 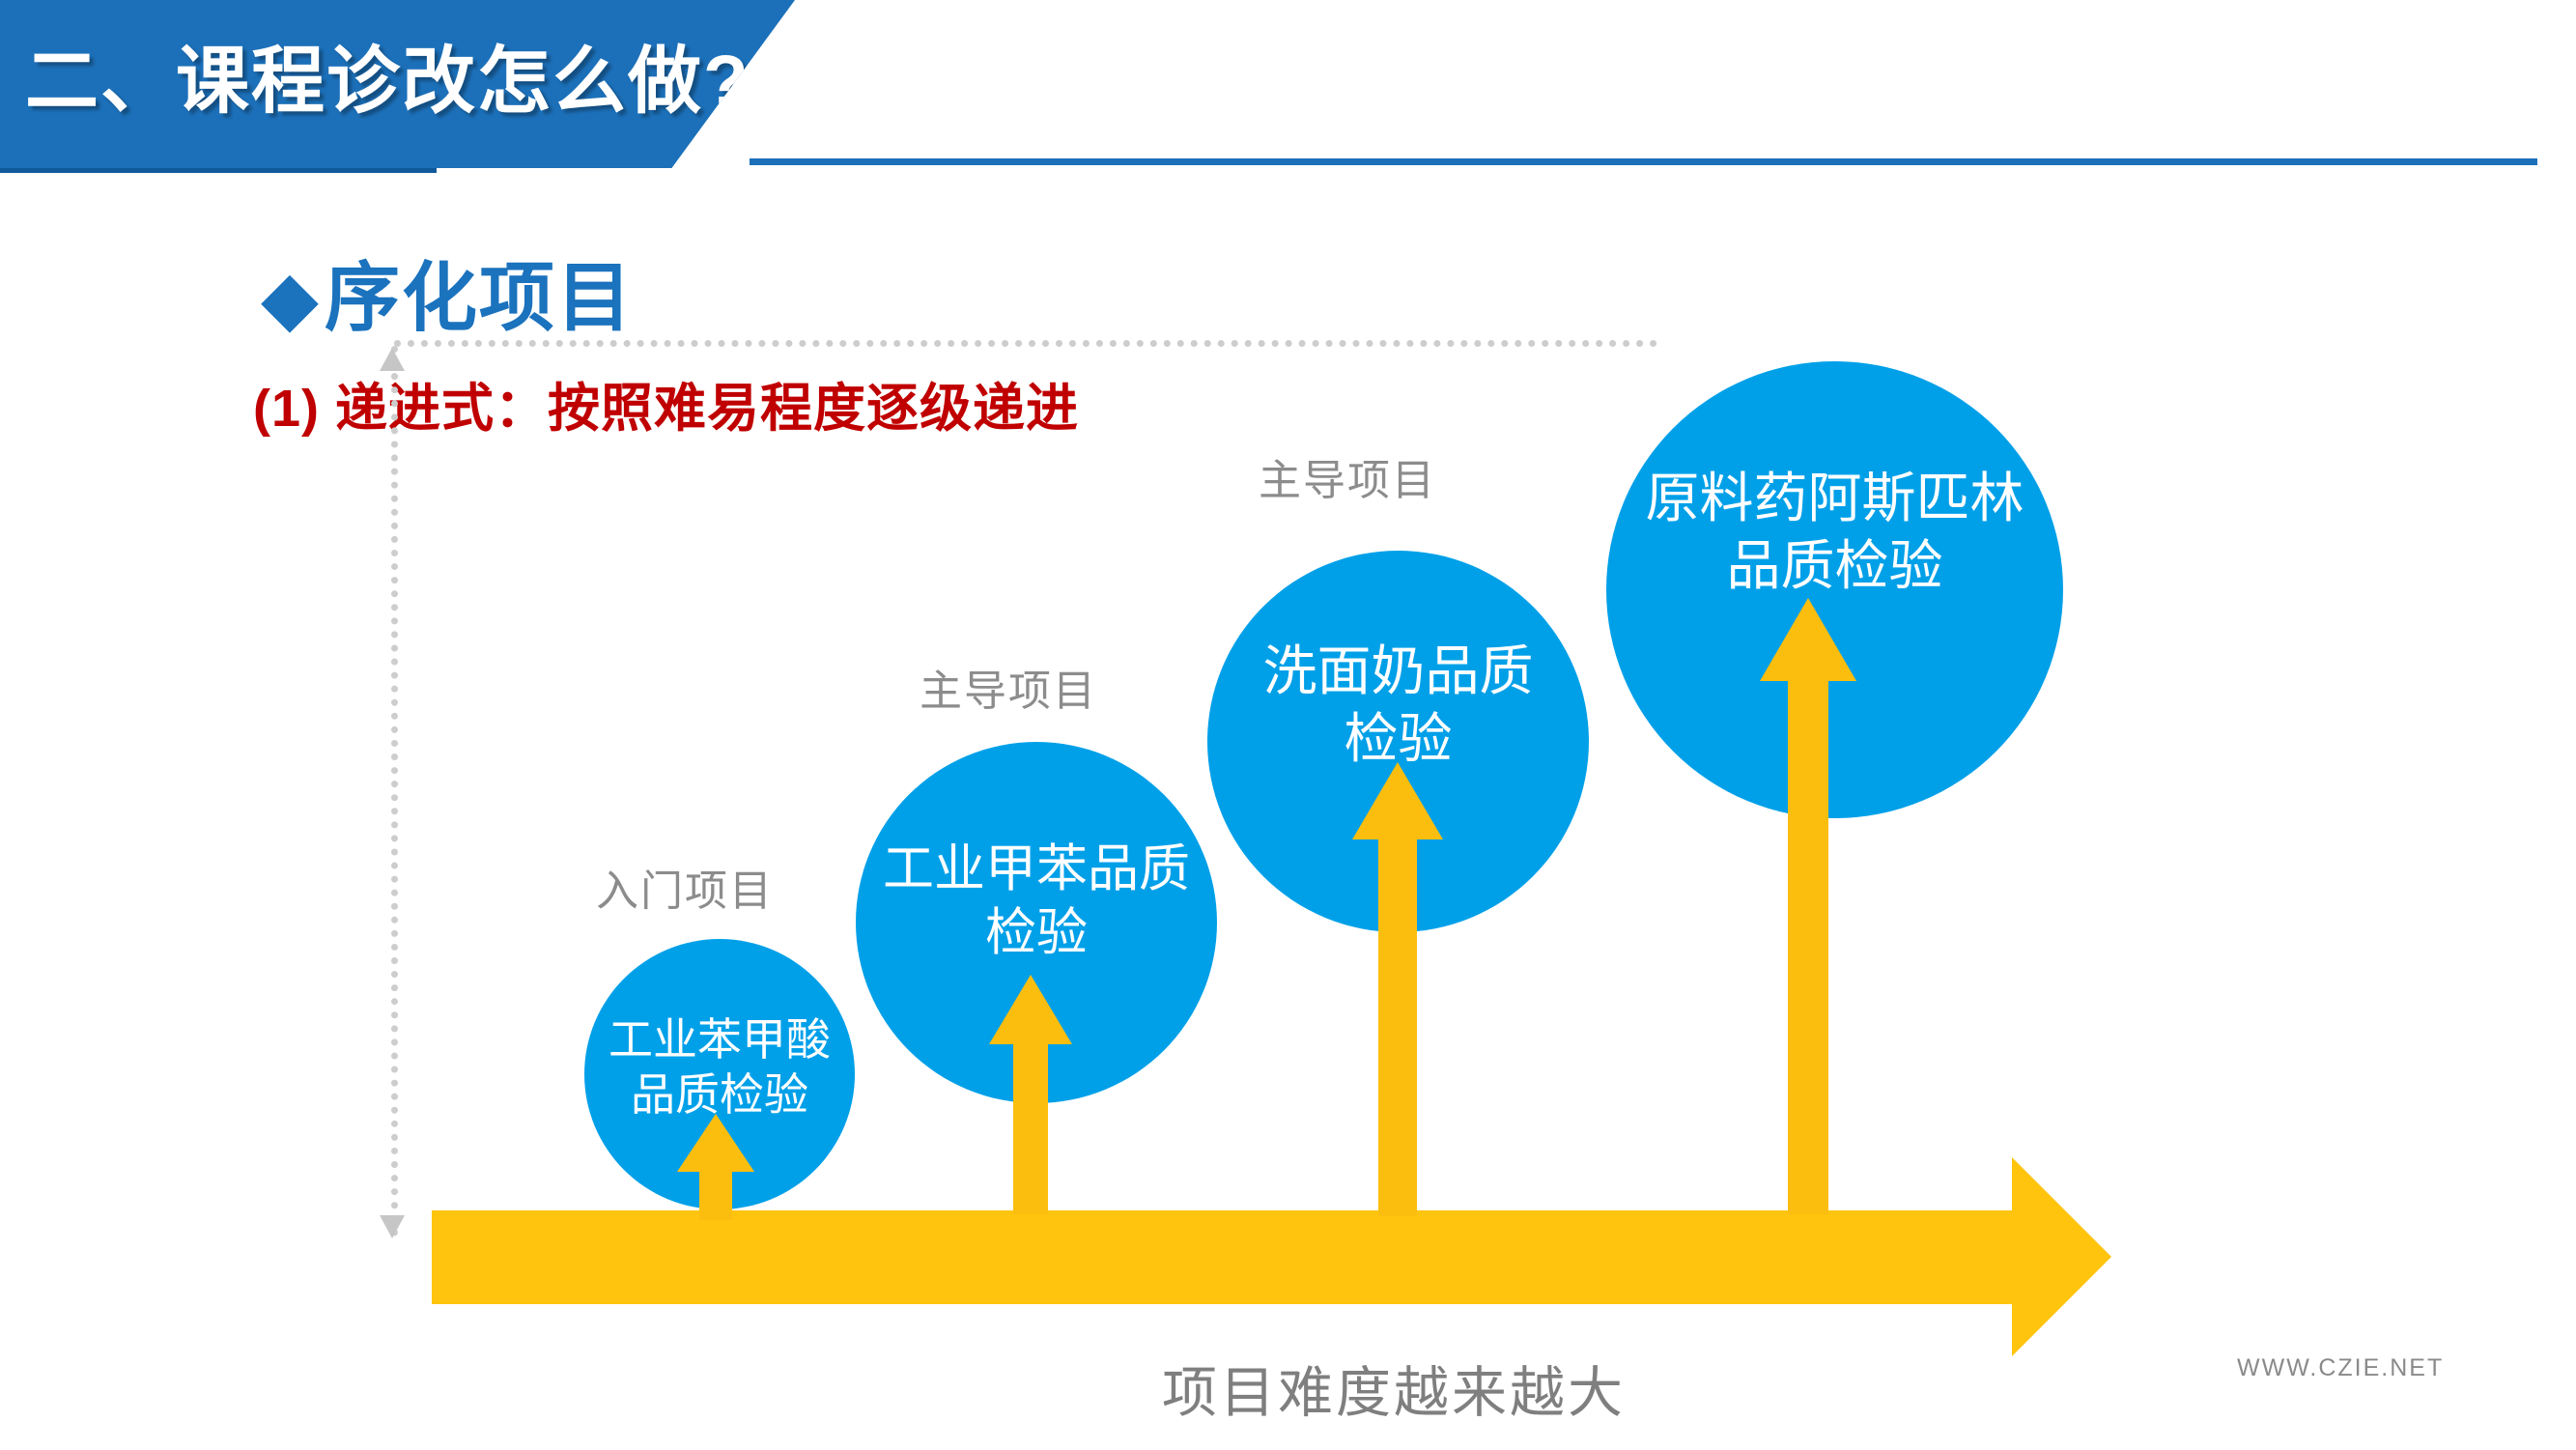 What do you see at coordinates (719, 1094) in the screenshot?
I see `project-circle-1-line2: 品质检验` at bounding box center [719, 1094].